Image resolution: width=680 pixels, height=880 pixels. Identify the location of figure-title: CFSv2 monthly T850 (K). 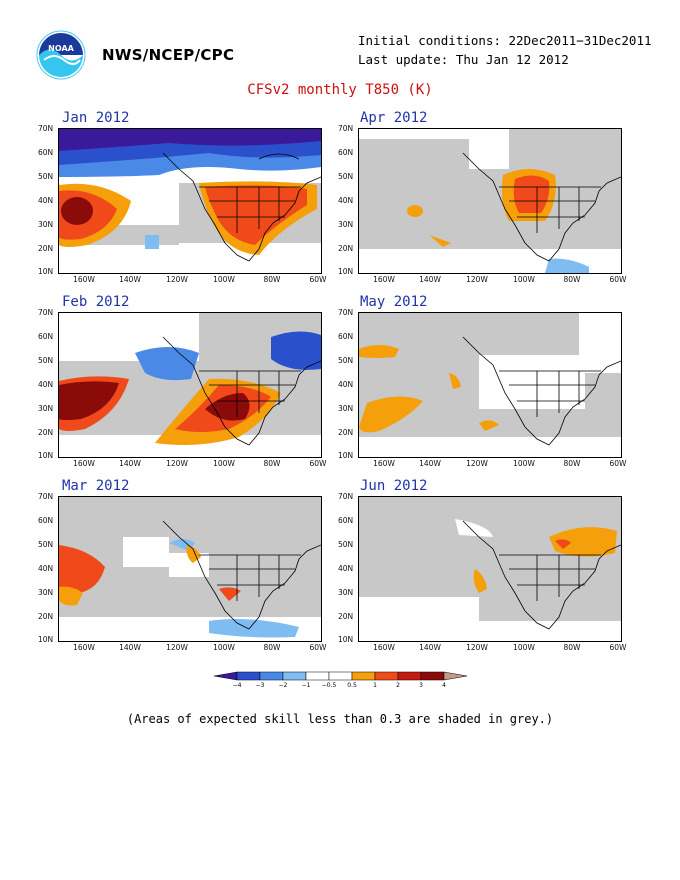
(340, 90).